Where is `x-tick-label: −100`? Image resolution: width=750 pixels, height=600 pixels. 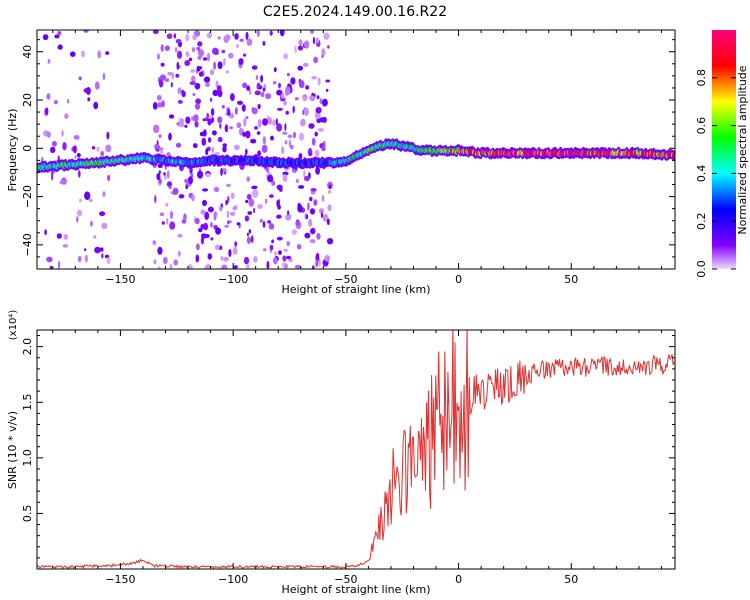
x-tick-label: −100 is located at coordinates (233, 279).